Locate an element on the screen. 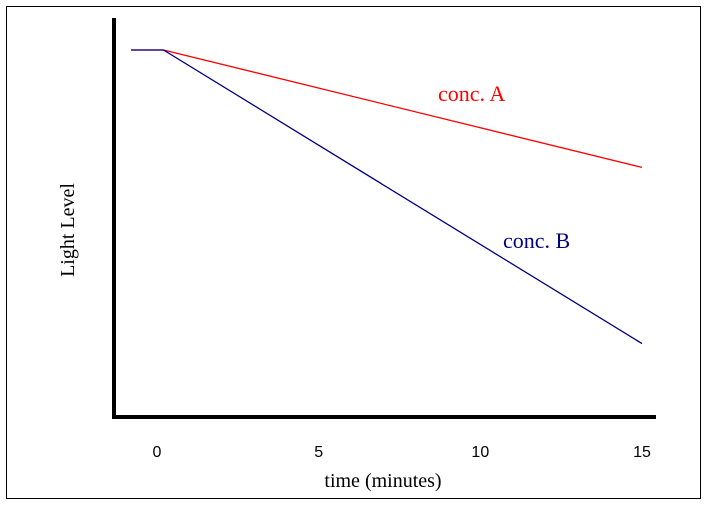  series-label-conc-a: conc. A is located at coordinates (471, 93).